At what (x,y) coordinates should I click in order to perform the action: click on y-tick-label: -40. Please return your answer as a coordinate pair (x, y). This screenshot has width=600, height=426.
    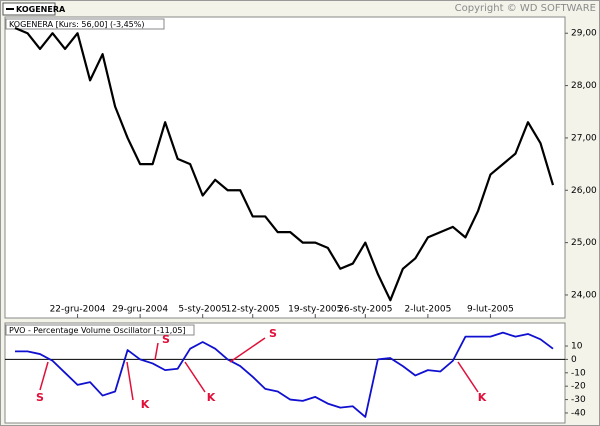
    Looking at the image, I should click on (578, 413).